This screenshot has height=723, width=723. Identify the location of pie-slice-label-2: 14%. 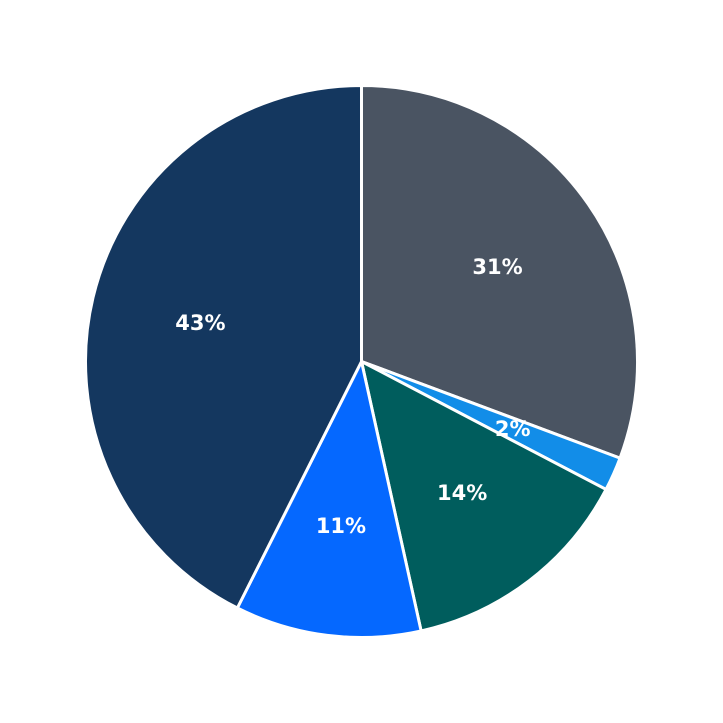
(462, 493).